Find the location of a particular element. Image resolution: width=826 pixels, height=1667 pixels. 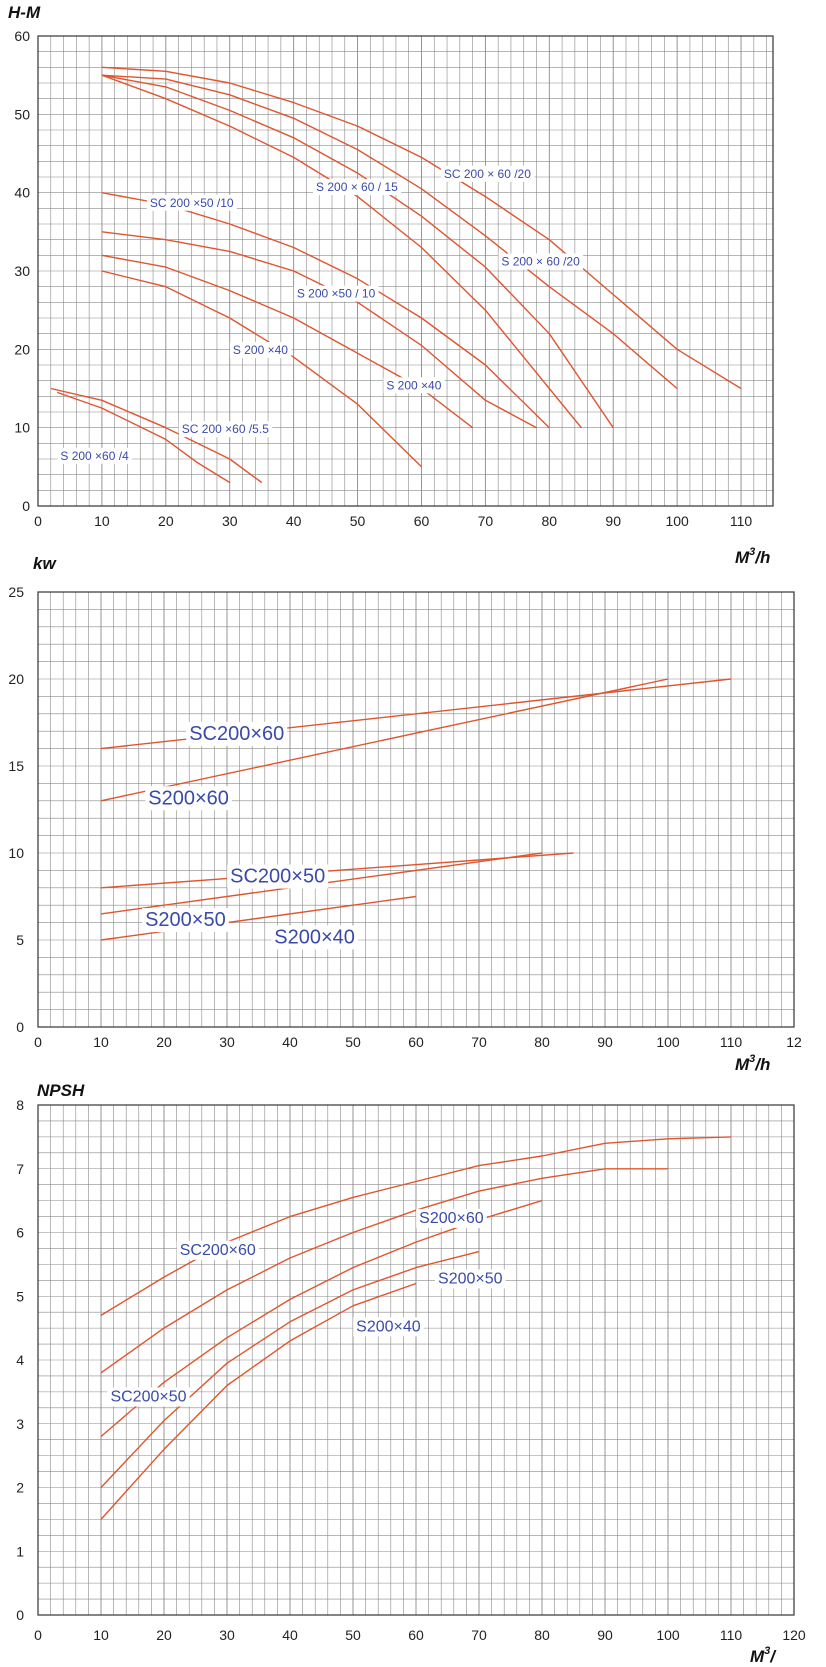

y-tick-label: 5 is located at coordinates (20, 1296).